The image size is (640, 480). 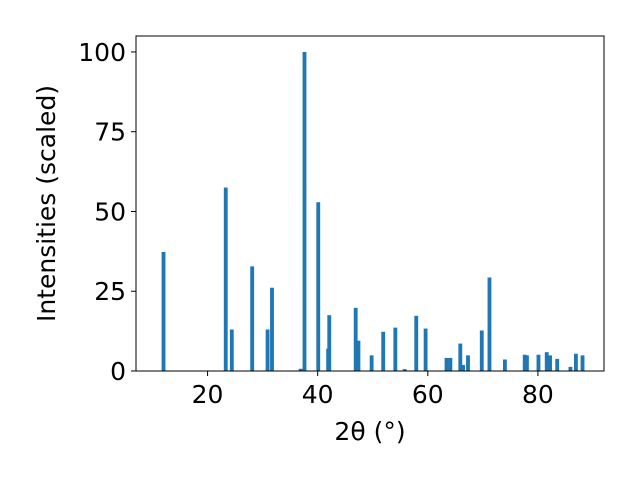 I want to click on y-axis-label: Intensities (scaled), so click(x=46, y=203).